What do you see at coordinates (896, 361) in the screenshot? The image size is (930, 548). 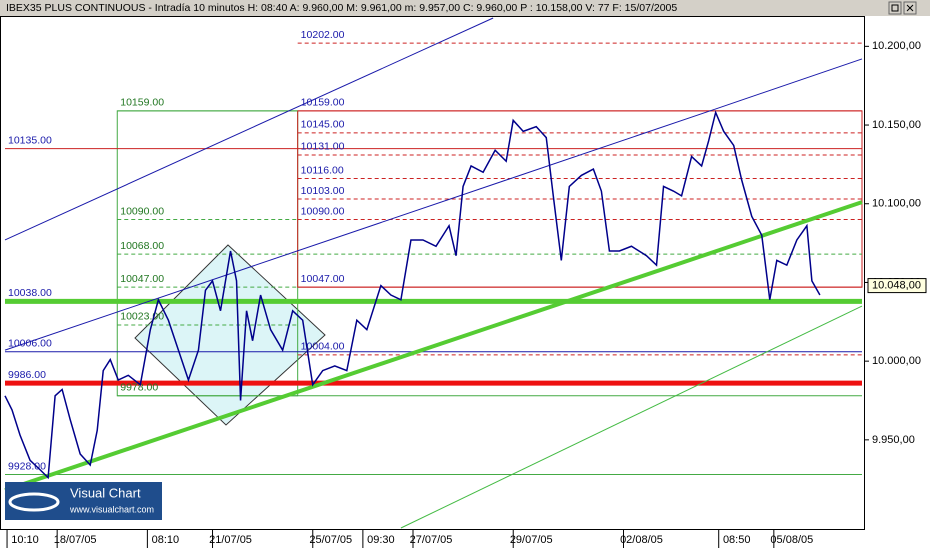 I see `y-tick-label: 10.000,00` at bounding box center [896, 361].